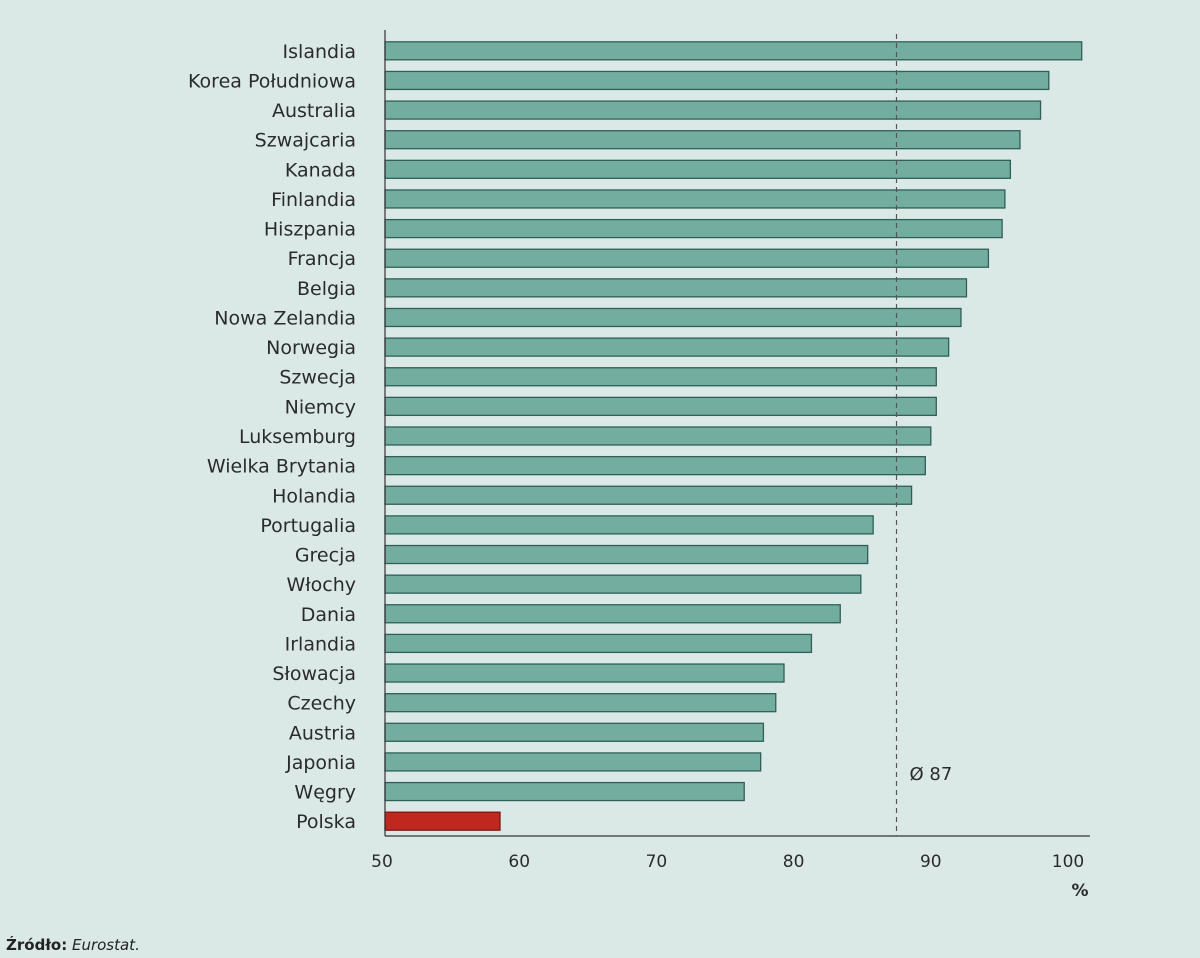  What do you see at coordinates (305, 141) in the screenshot?
I see `category-label: Szwajcaria` at bounding box center [305, 141].